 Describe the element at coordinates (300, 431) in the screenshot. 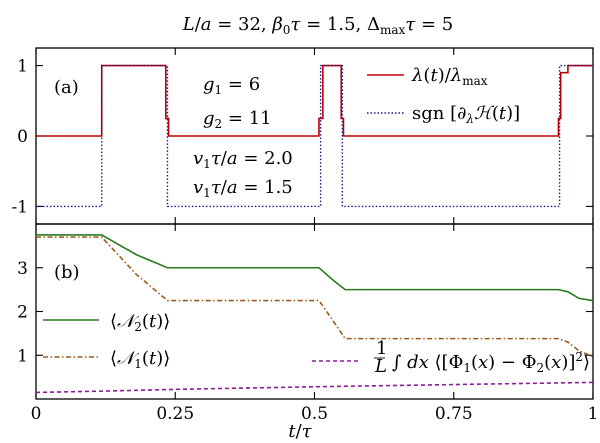

I see `x-axis-label: t/τ` at that location.